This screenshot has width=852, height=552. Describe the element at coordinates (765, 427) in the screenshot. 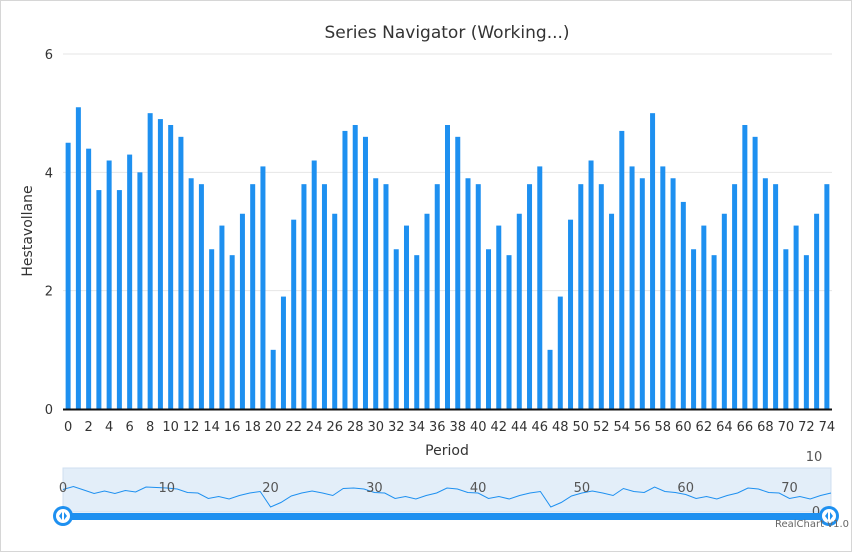

I see `x-tick-label: 68` at that location.